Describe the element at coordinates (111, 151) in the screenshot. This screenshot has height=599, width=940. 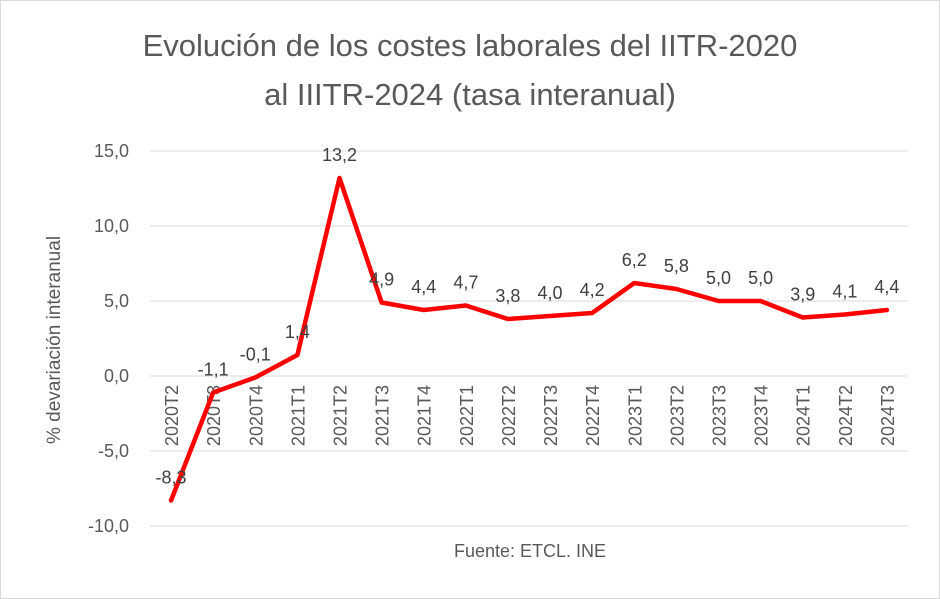
I see `y-tick-label: 15,0` at that location.